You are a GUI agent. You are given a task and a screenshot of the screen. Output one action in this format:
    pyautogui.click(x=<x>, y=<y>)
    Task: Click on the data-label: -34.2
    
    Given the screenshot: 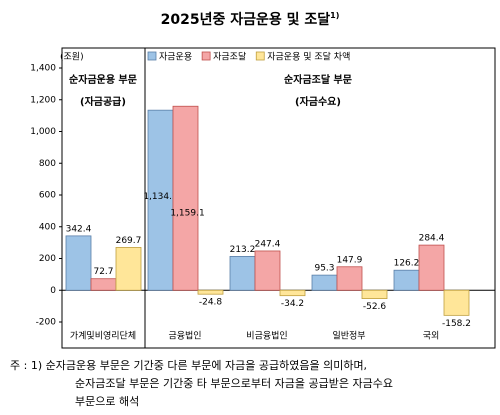 What is the action you would take?
    pyautogui.click(x=292, y=304)
    